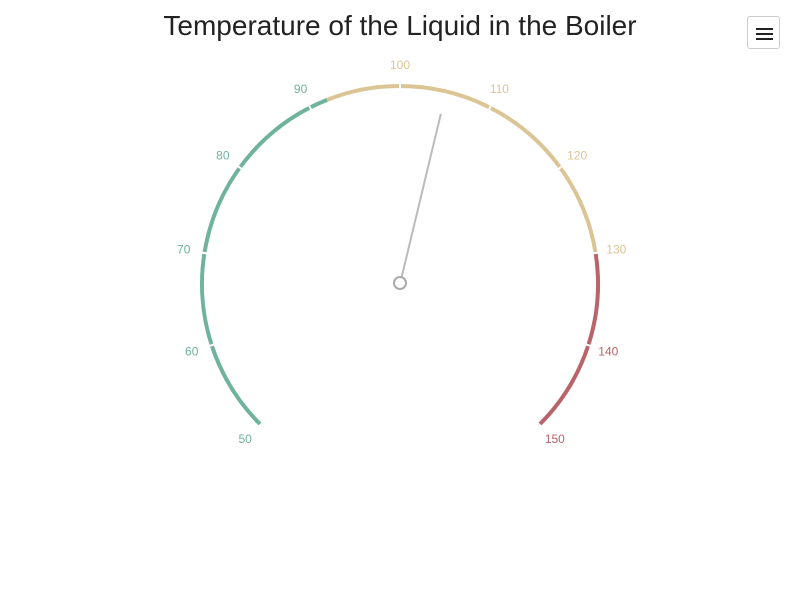  Describe the element at coordinates (245, 439) in the screenshot. I see `gauge-tick-label: 50` at that location.